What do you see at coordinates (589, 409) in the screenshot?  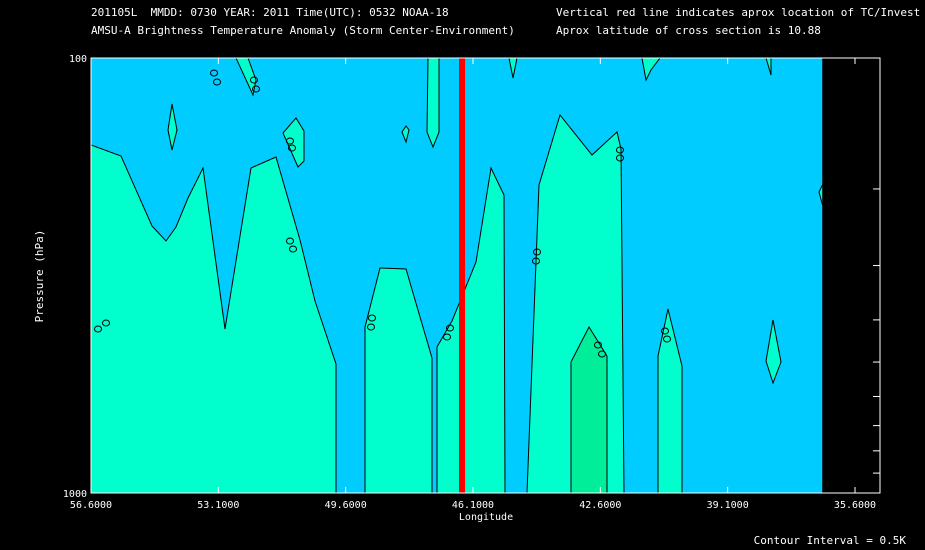 I see `warm-region` at bounding box center [589, 409].